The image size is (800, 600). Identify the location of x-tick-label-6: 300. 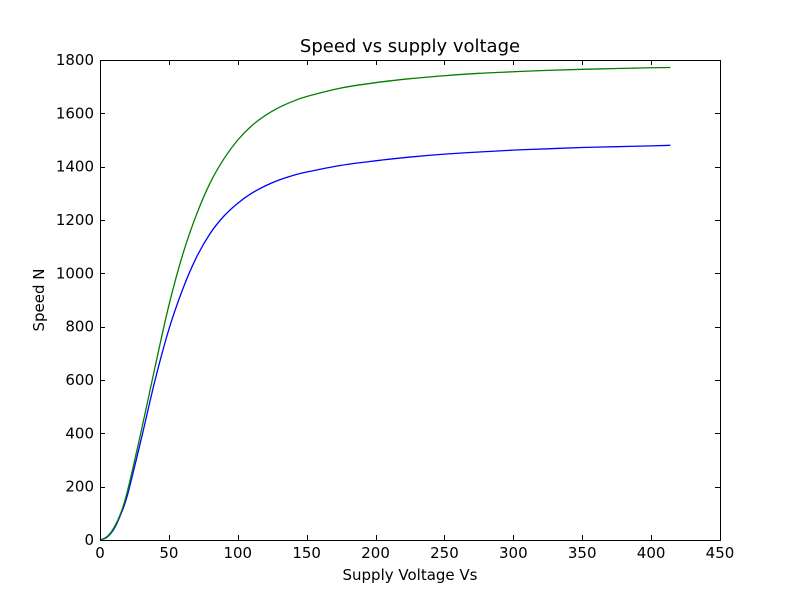
(513, 553).